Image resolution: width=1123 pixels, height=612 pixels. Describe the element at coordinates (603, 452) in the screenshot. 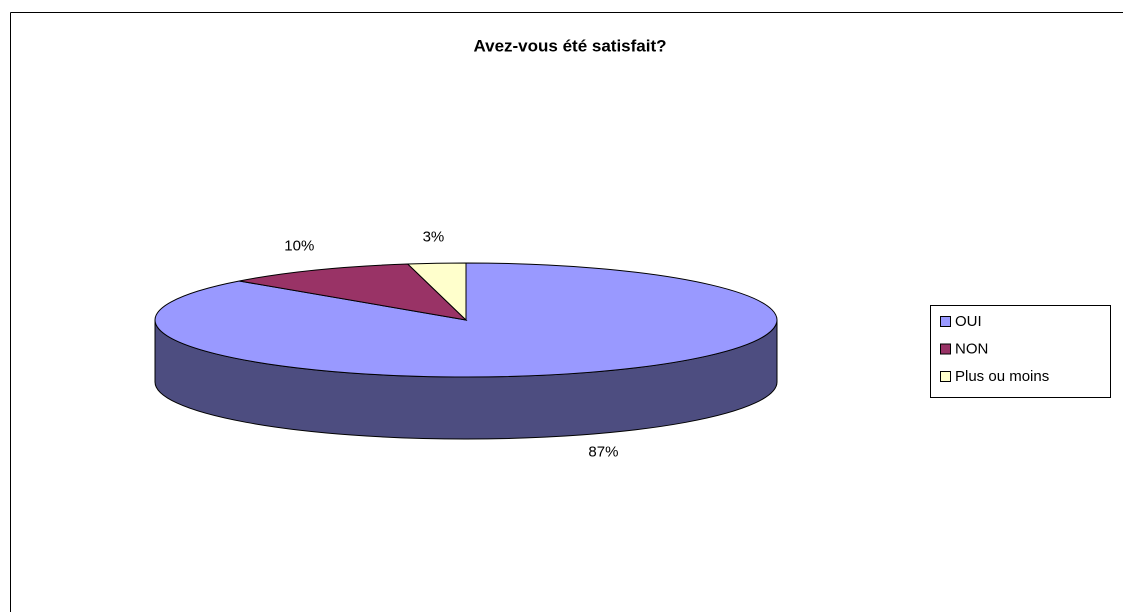

I see `data-label: 87%` at that location.